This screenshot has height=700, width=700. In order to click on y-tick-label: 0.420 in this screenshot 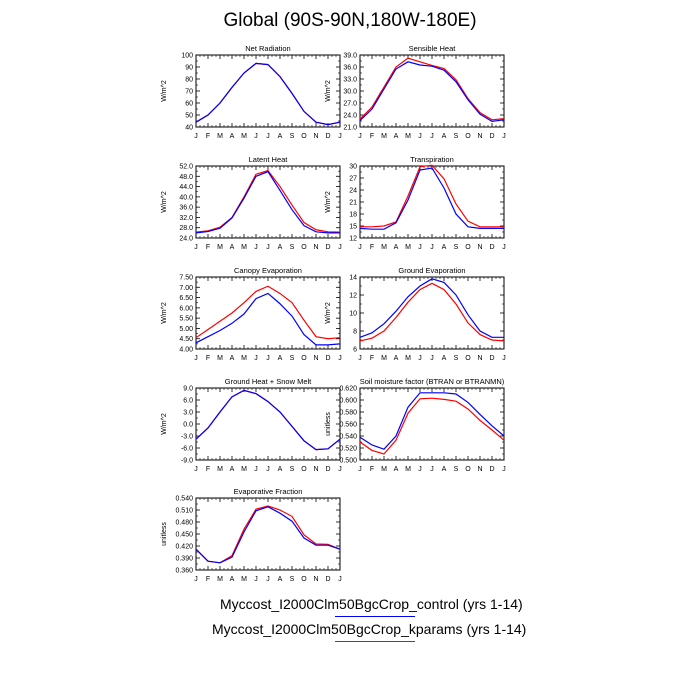, I will do `click(184, 547)`.